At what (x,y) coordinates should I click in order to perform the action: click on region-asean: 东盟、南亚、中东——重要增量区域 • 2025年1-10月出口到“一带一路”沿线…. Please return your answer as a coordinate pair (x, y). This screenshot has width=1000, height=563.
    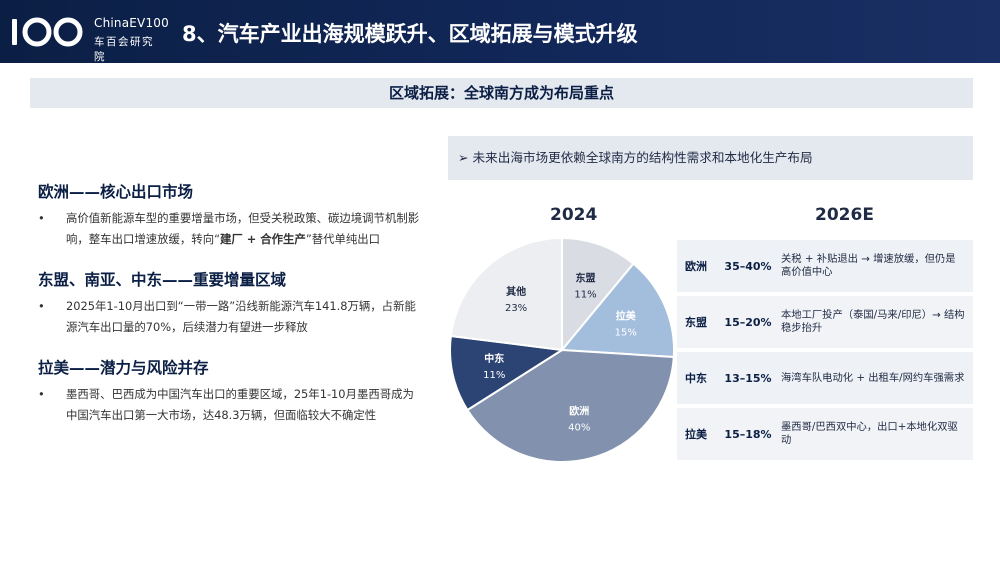
    Looking at the image, I should click on (230, 303).